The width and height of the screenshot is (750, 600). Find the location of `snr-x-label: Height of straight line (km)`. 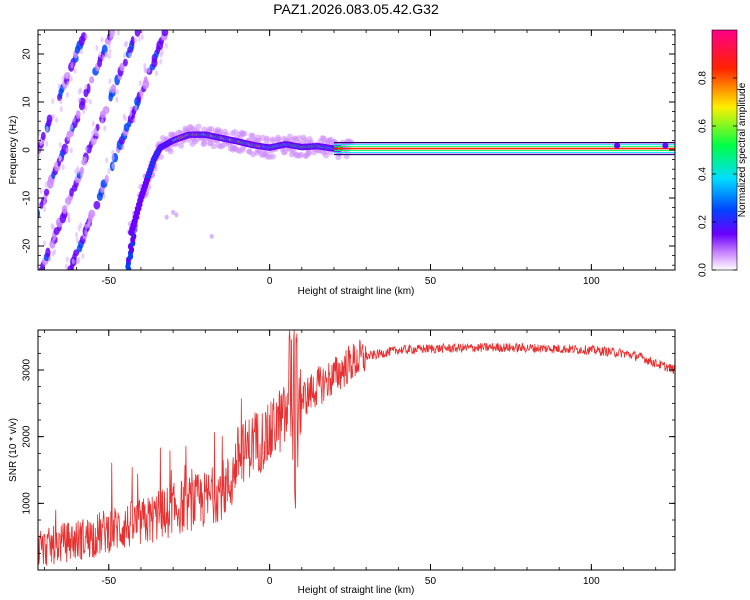

snr-x-label: Height of straight line (km) is located at coordinates (356, 590).